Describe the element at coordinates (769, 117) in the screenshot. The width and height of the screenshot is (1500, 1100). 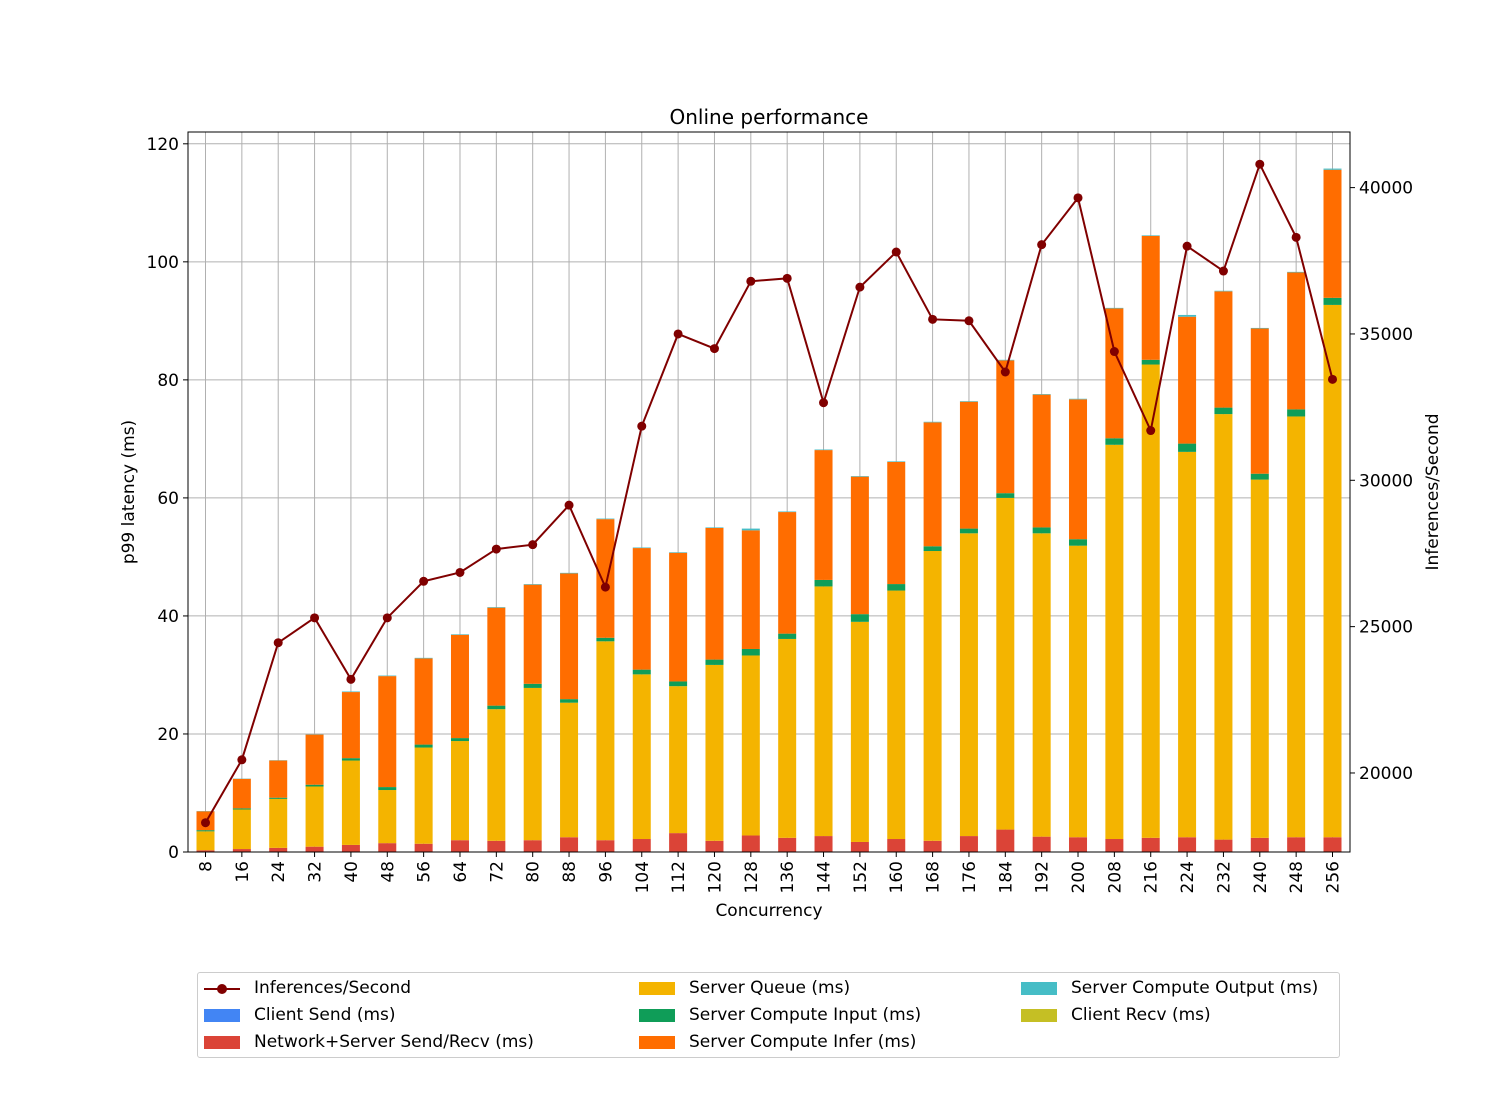
I see `chart-title: Online performance` at that location.